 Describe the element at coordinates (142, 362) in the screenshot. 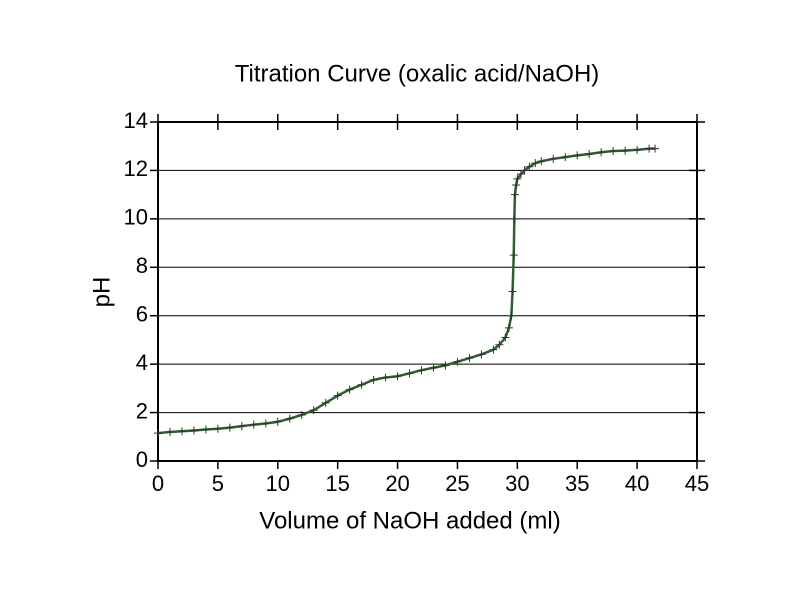

I see `y-tick-label: 4` at that location.